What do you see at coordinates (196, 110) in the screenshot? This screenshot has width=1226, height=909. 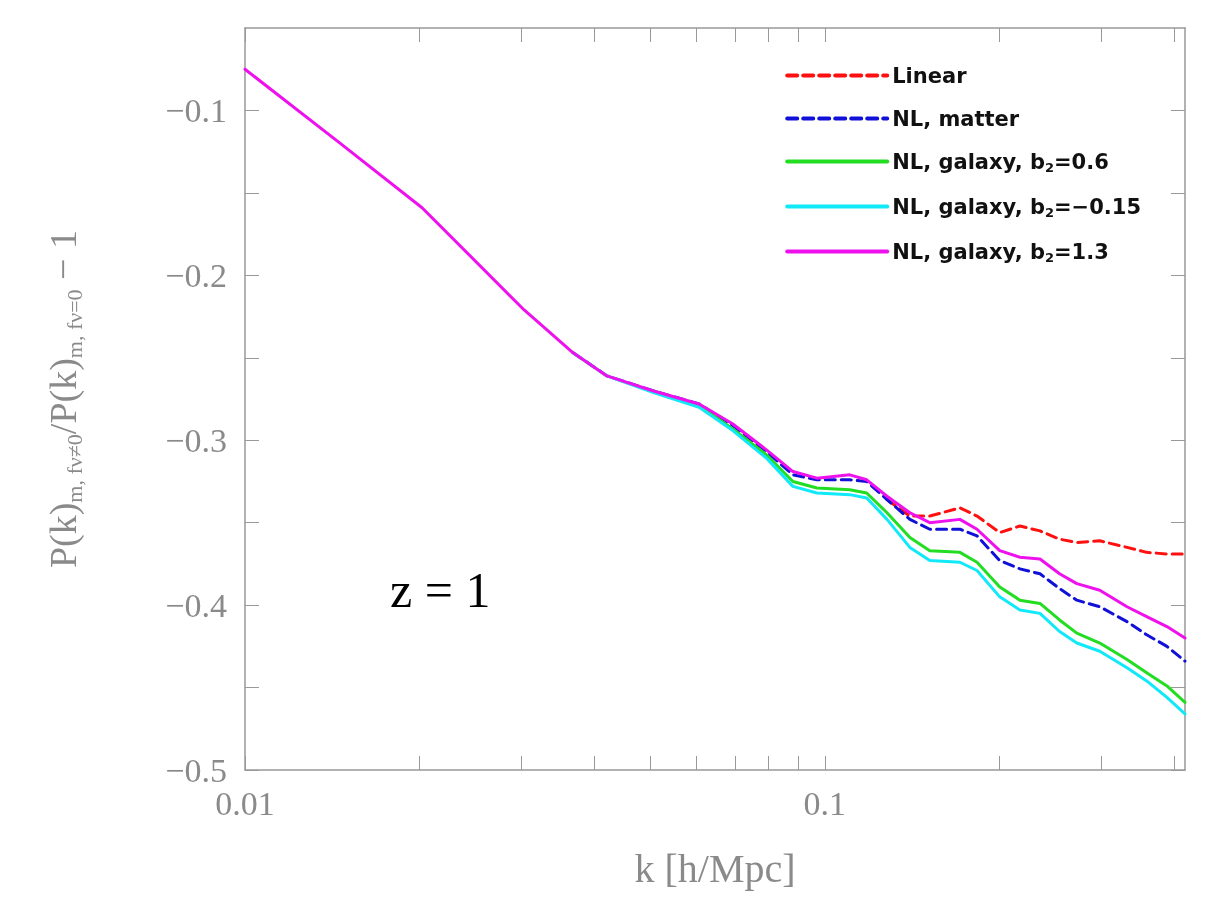 I see `y-tick-label: −0.1` at bounding box center [196, 110].